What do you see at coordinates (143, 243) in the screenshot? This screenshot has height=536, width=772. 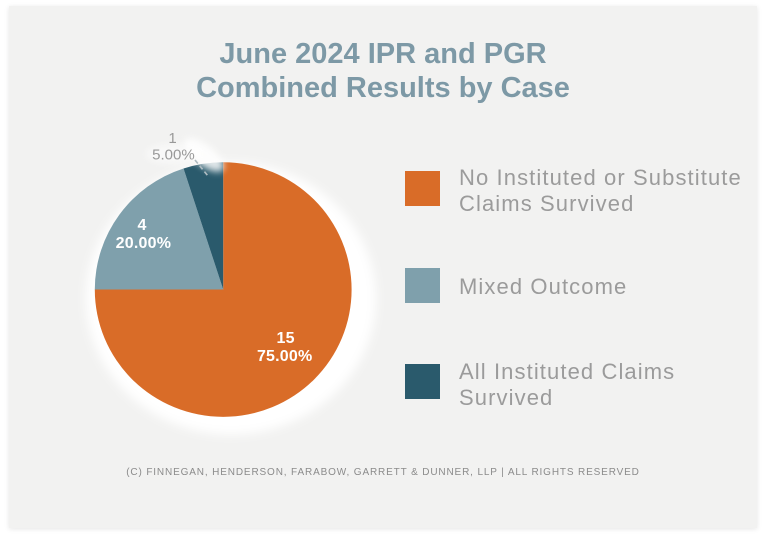 I see `svg-text: 20.00%` at bounding box center [143, 243].